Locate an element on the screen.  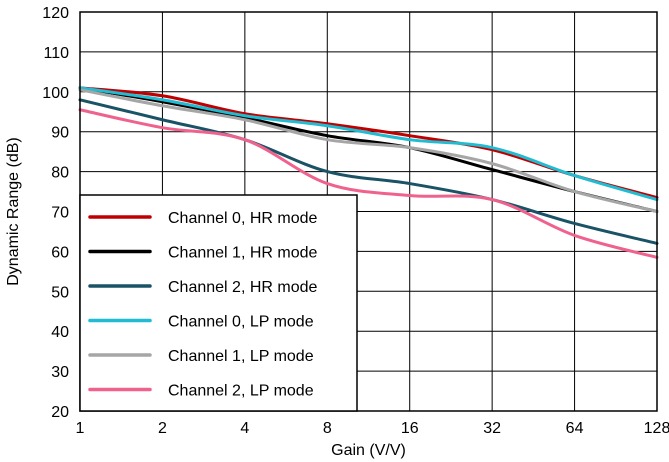
y-tick-label: 20 is located at coordinates (60, 412).